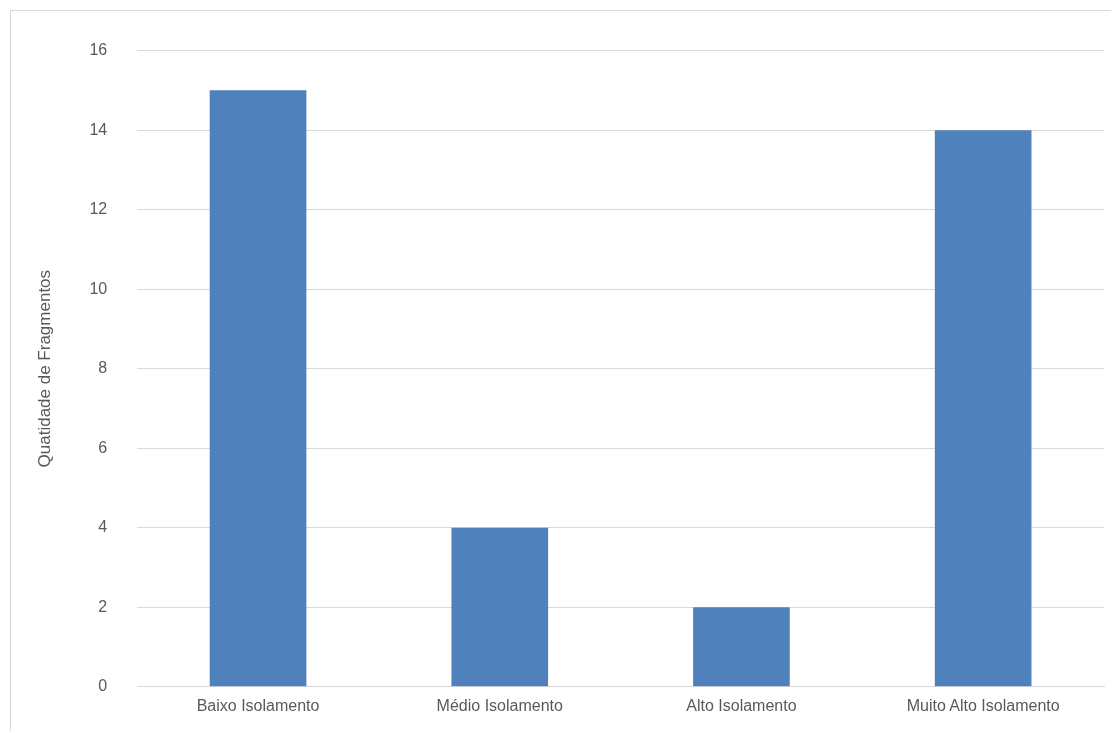  I want to click on y-tick-label: 2, so click(103, 606).